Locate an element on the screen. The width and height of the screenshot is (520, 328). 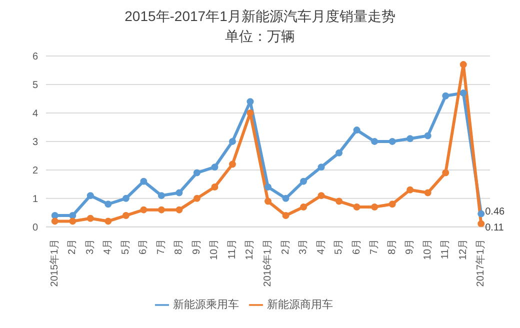
y-tick-label: 1 is located at coordinates (35, 199).